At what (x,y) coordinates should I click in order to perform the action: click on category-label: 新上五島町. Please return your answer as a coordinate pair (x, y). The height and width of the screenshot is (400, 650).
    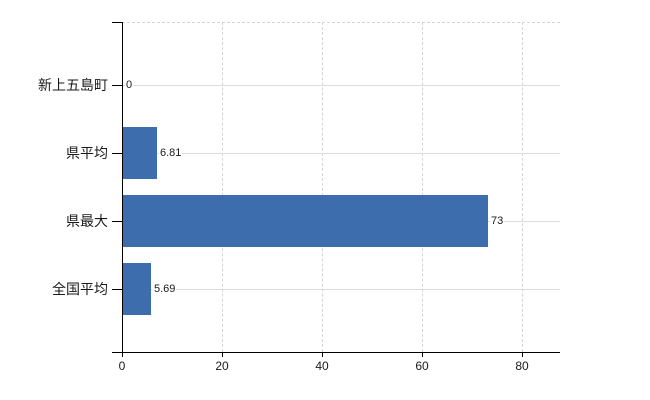
    Looking at the image, I should click on (73, 85).